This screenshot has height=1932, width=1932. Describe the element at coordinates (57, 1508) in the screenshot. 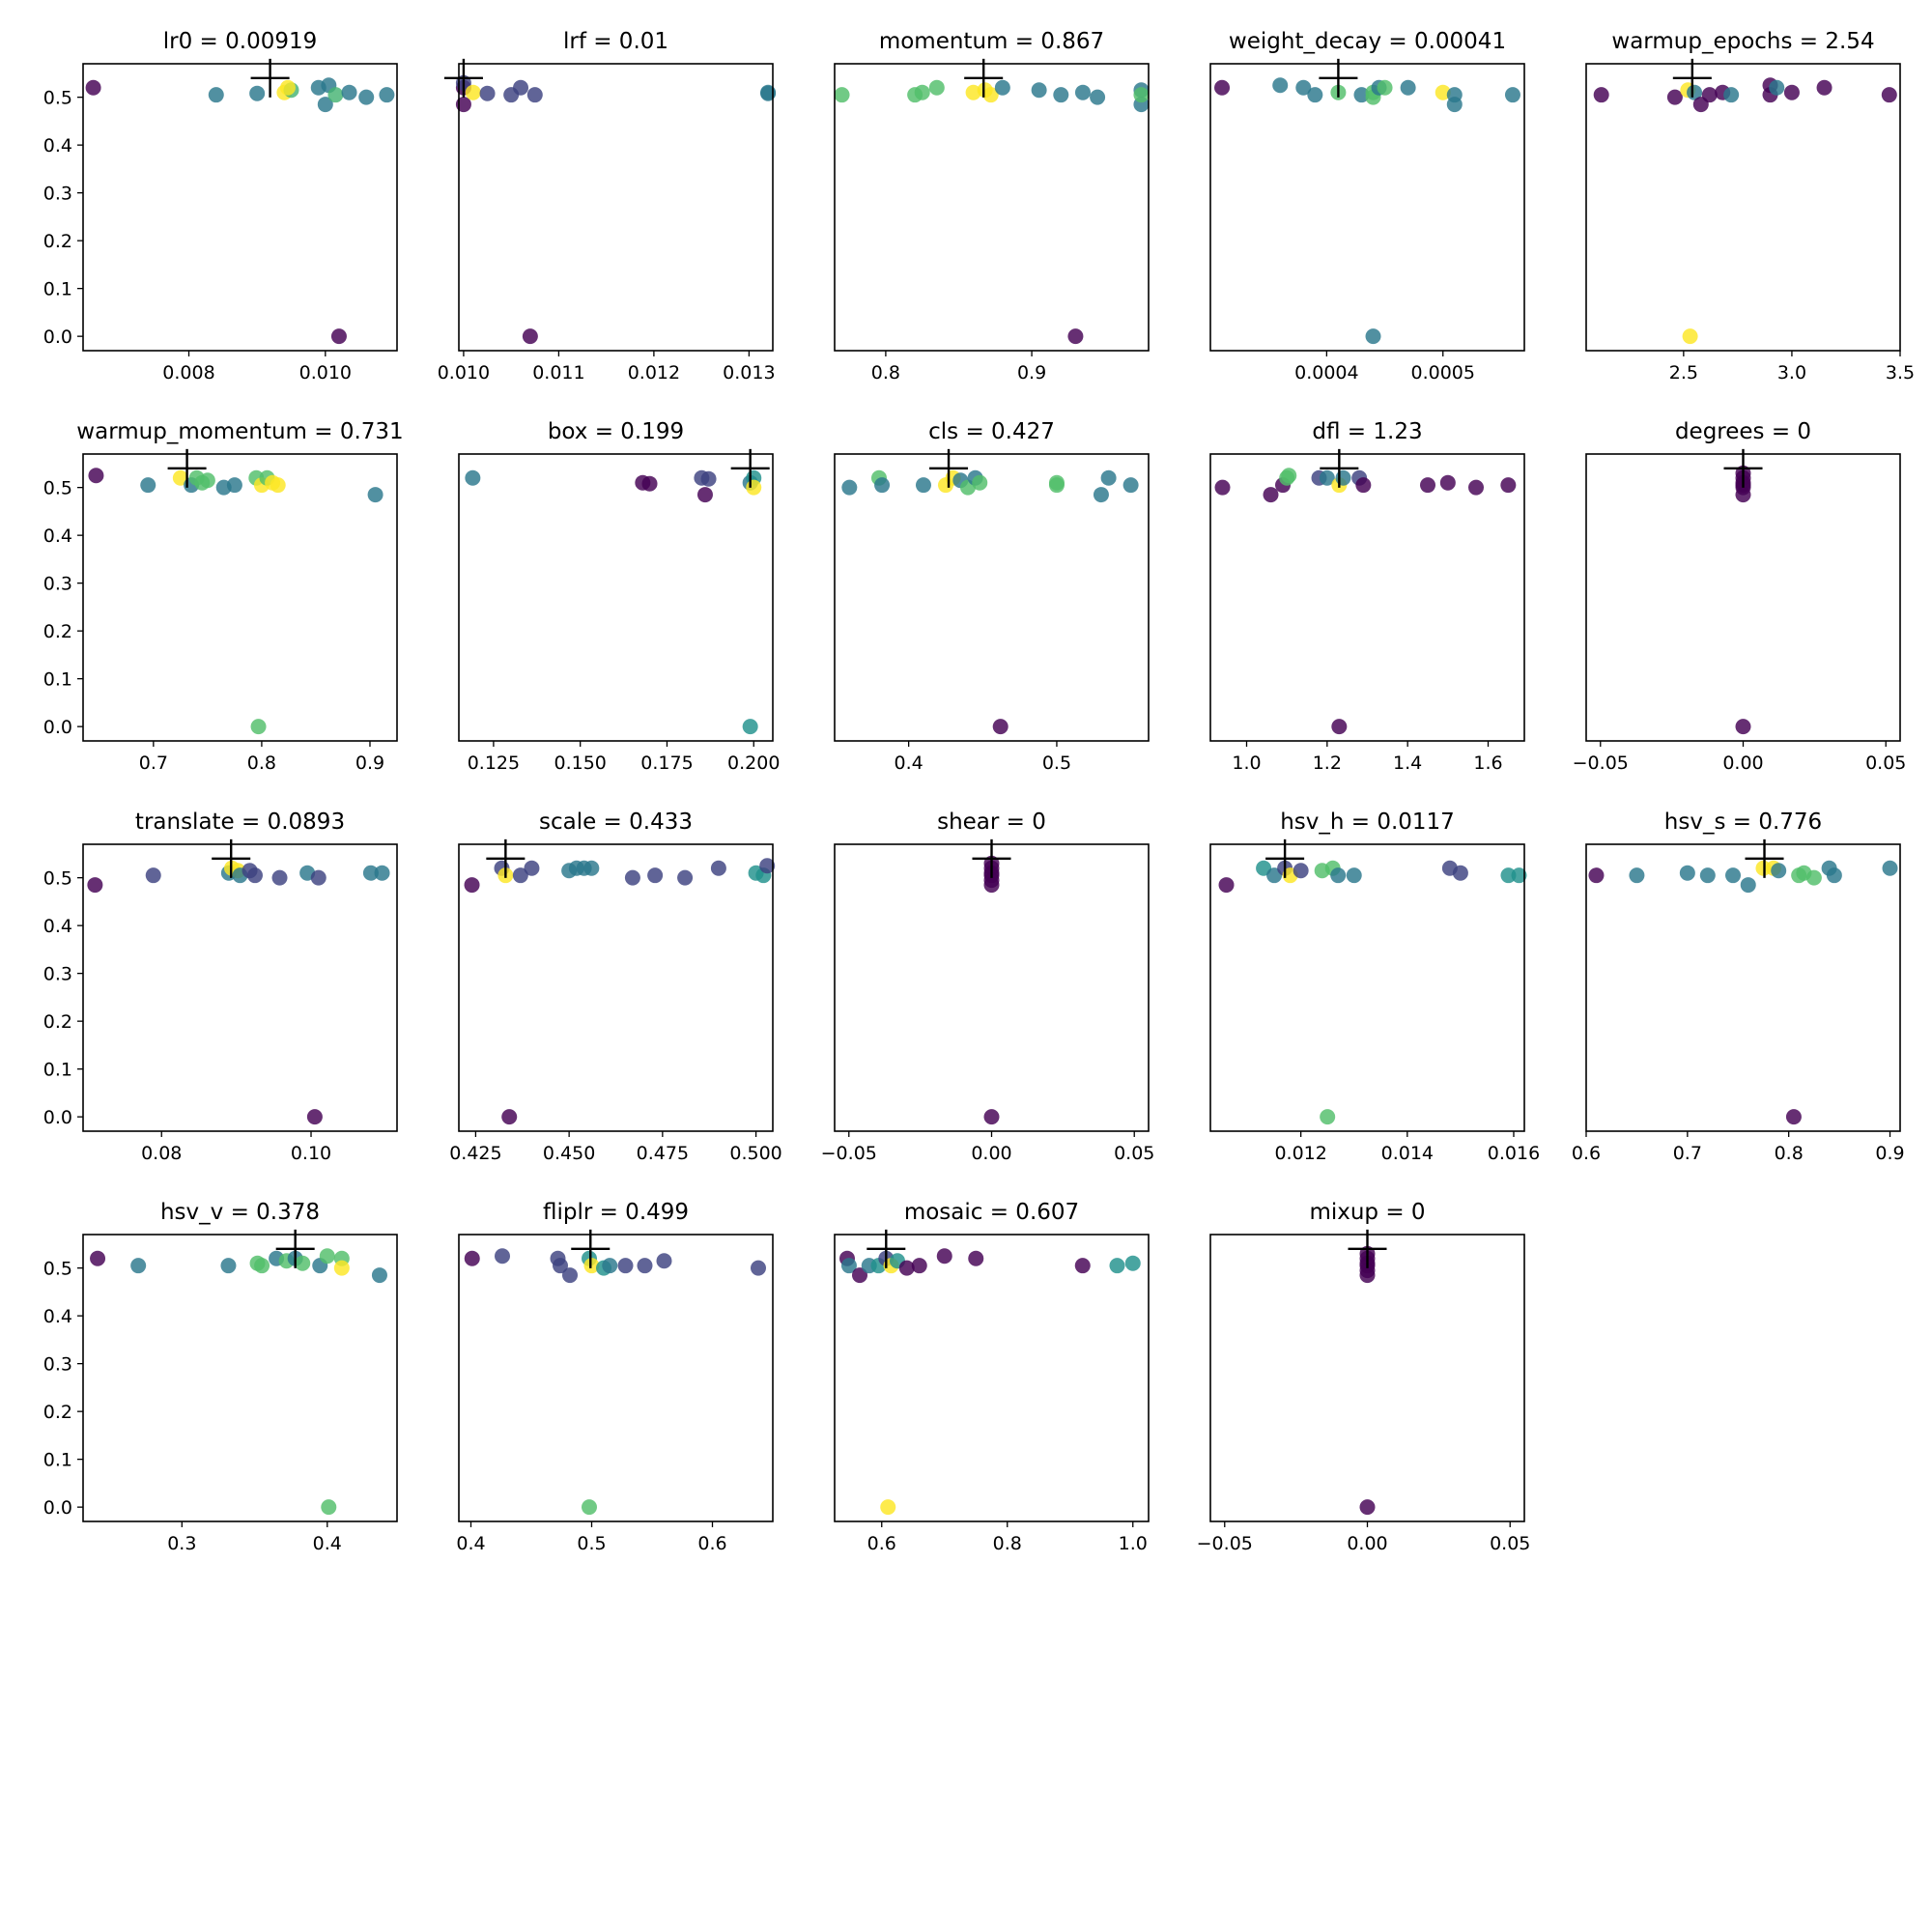

I see `y-tick-label: 0.0` at that location.